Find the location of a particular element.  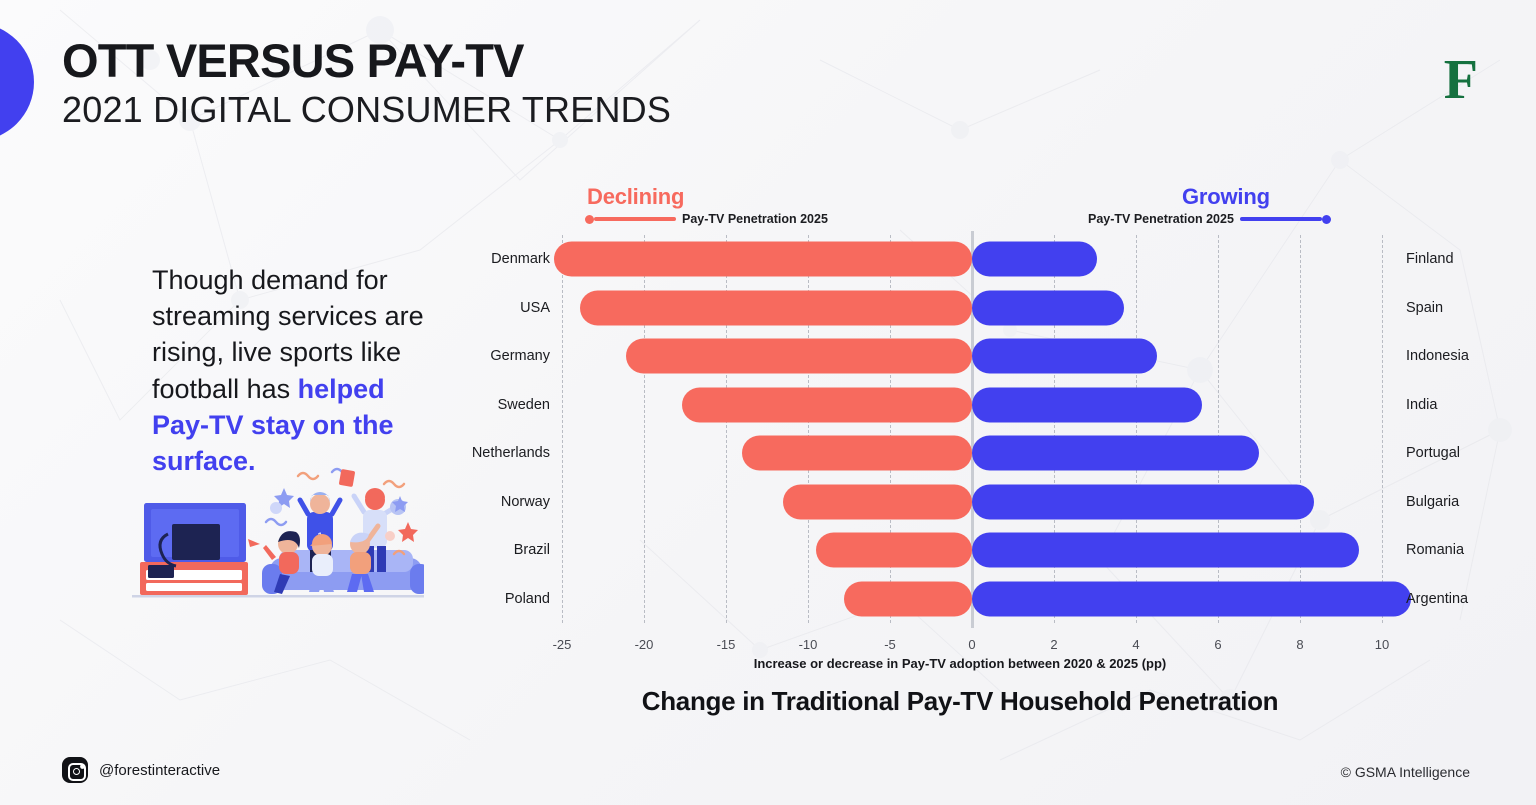

category-label-right: Indonesia is located at coordinates (1437, 356).